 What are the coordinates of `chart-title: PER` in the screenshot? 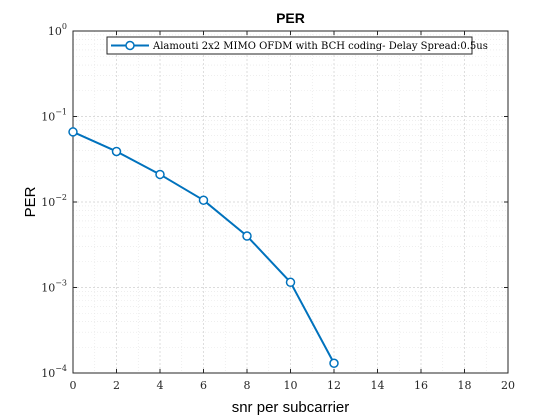 It's located at (290, 18).